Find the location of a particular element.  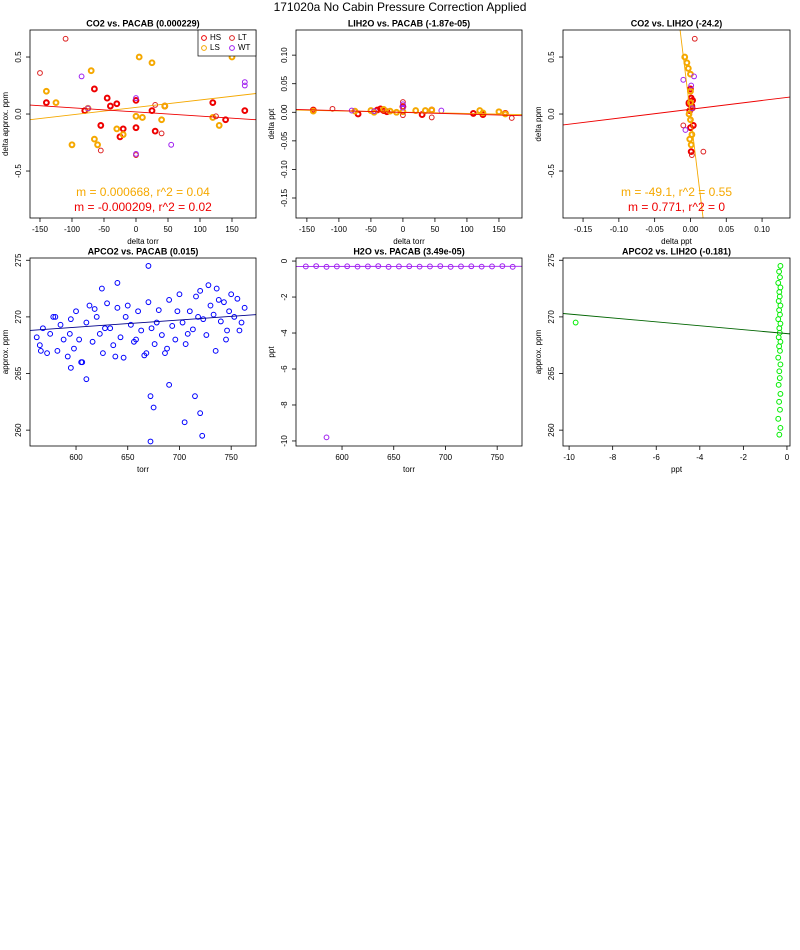

y-tick-label: -6 is located at coordinates (284, 369).